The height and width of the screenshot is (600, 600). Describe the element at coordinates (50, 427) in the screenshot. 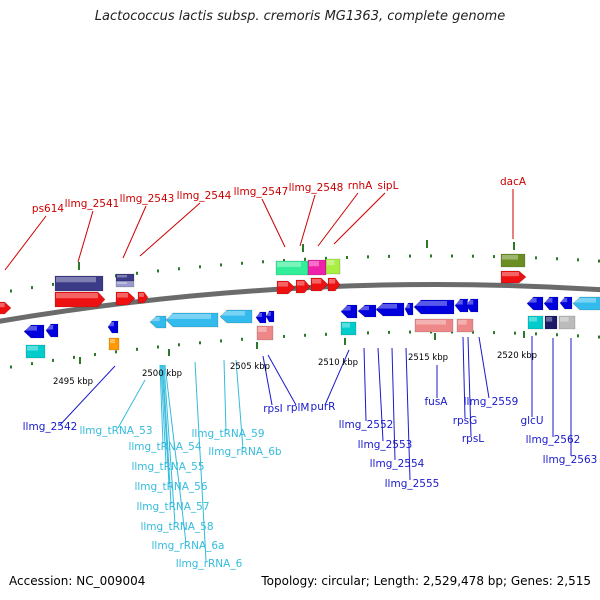

I see `gene-label-llmg-2542: llmg_2542` at that location.